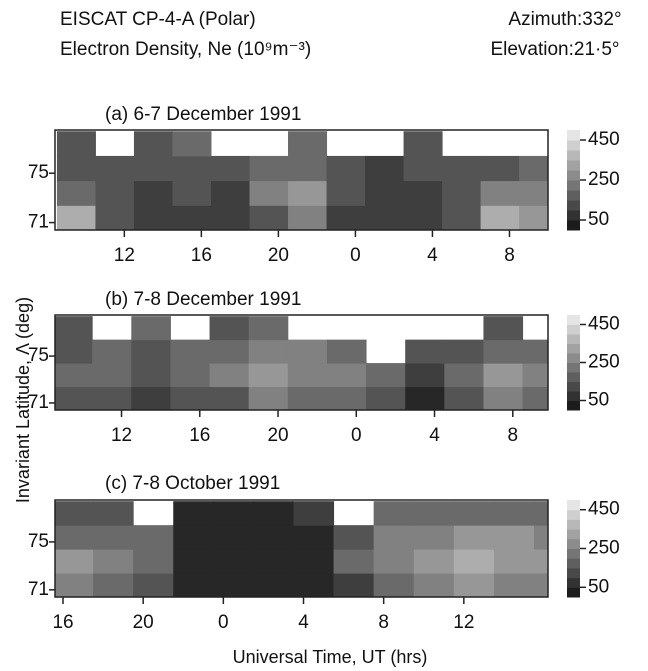 The image size is (648, 671). What do you see at coordinates (38, 402) in the screenshot?
I see `y-tick-label: 71` at bounding box center [38, 402].